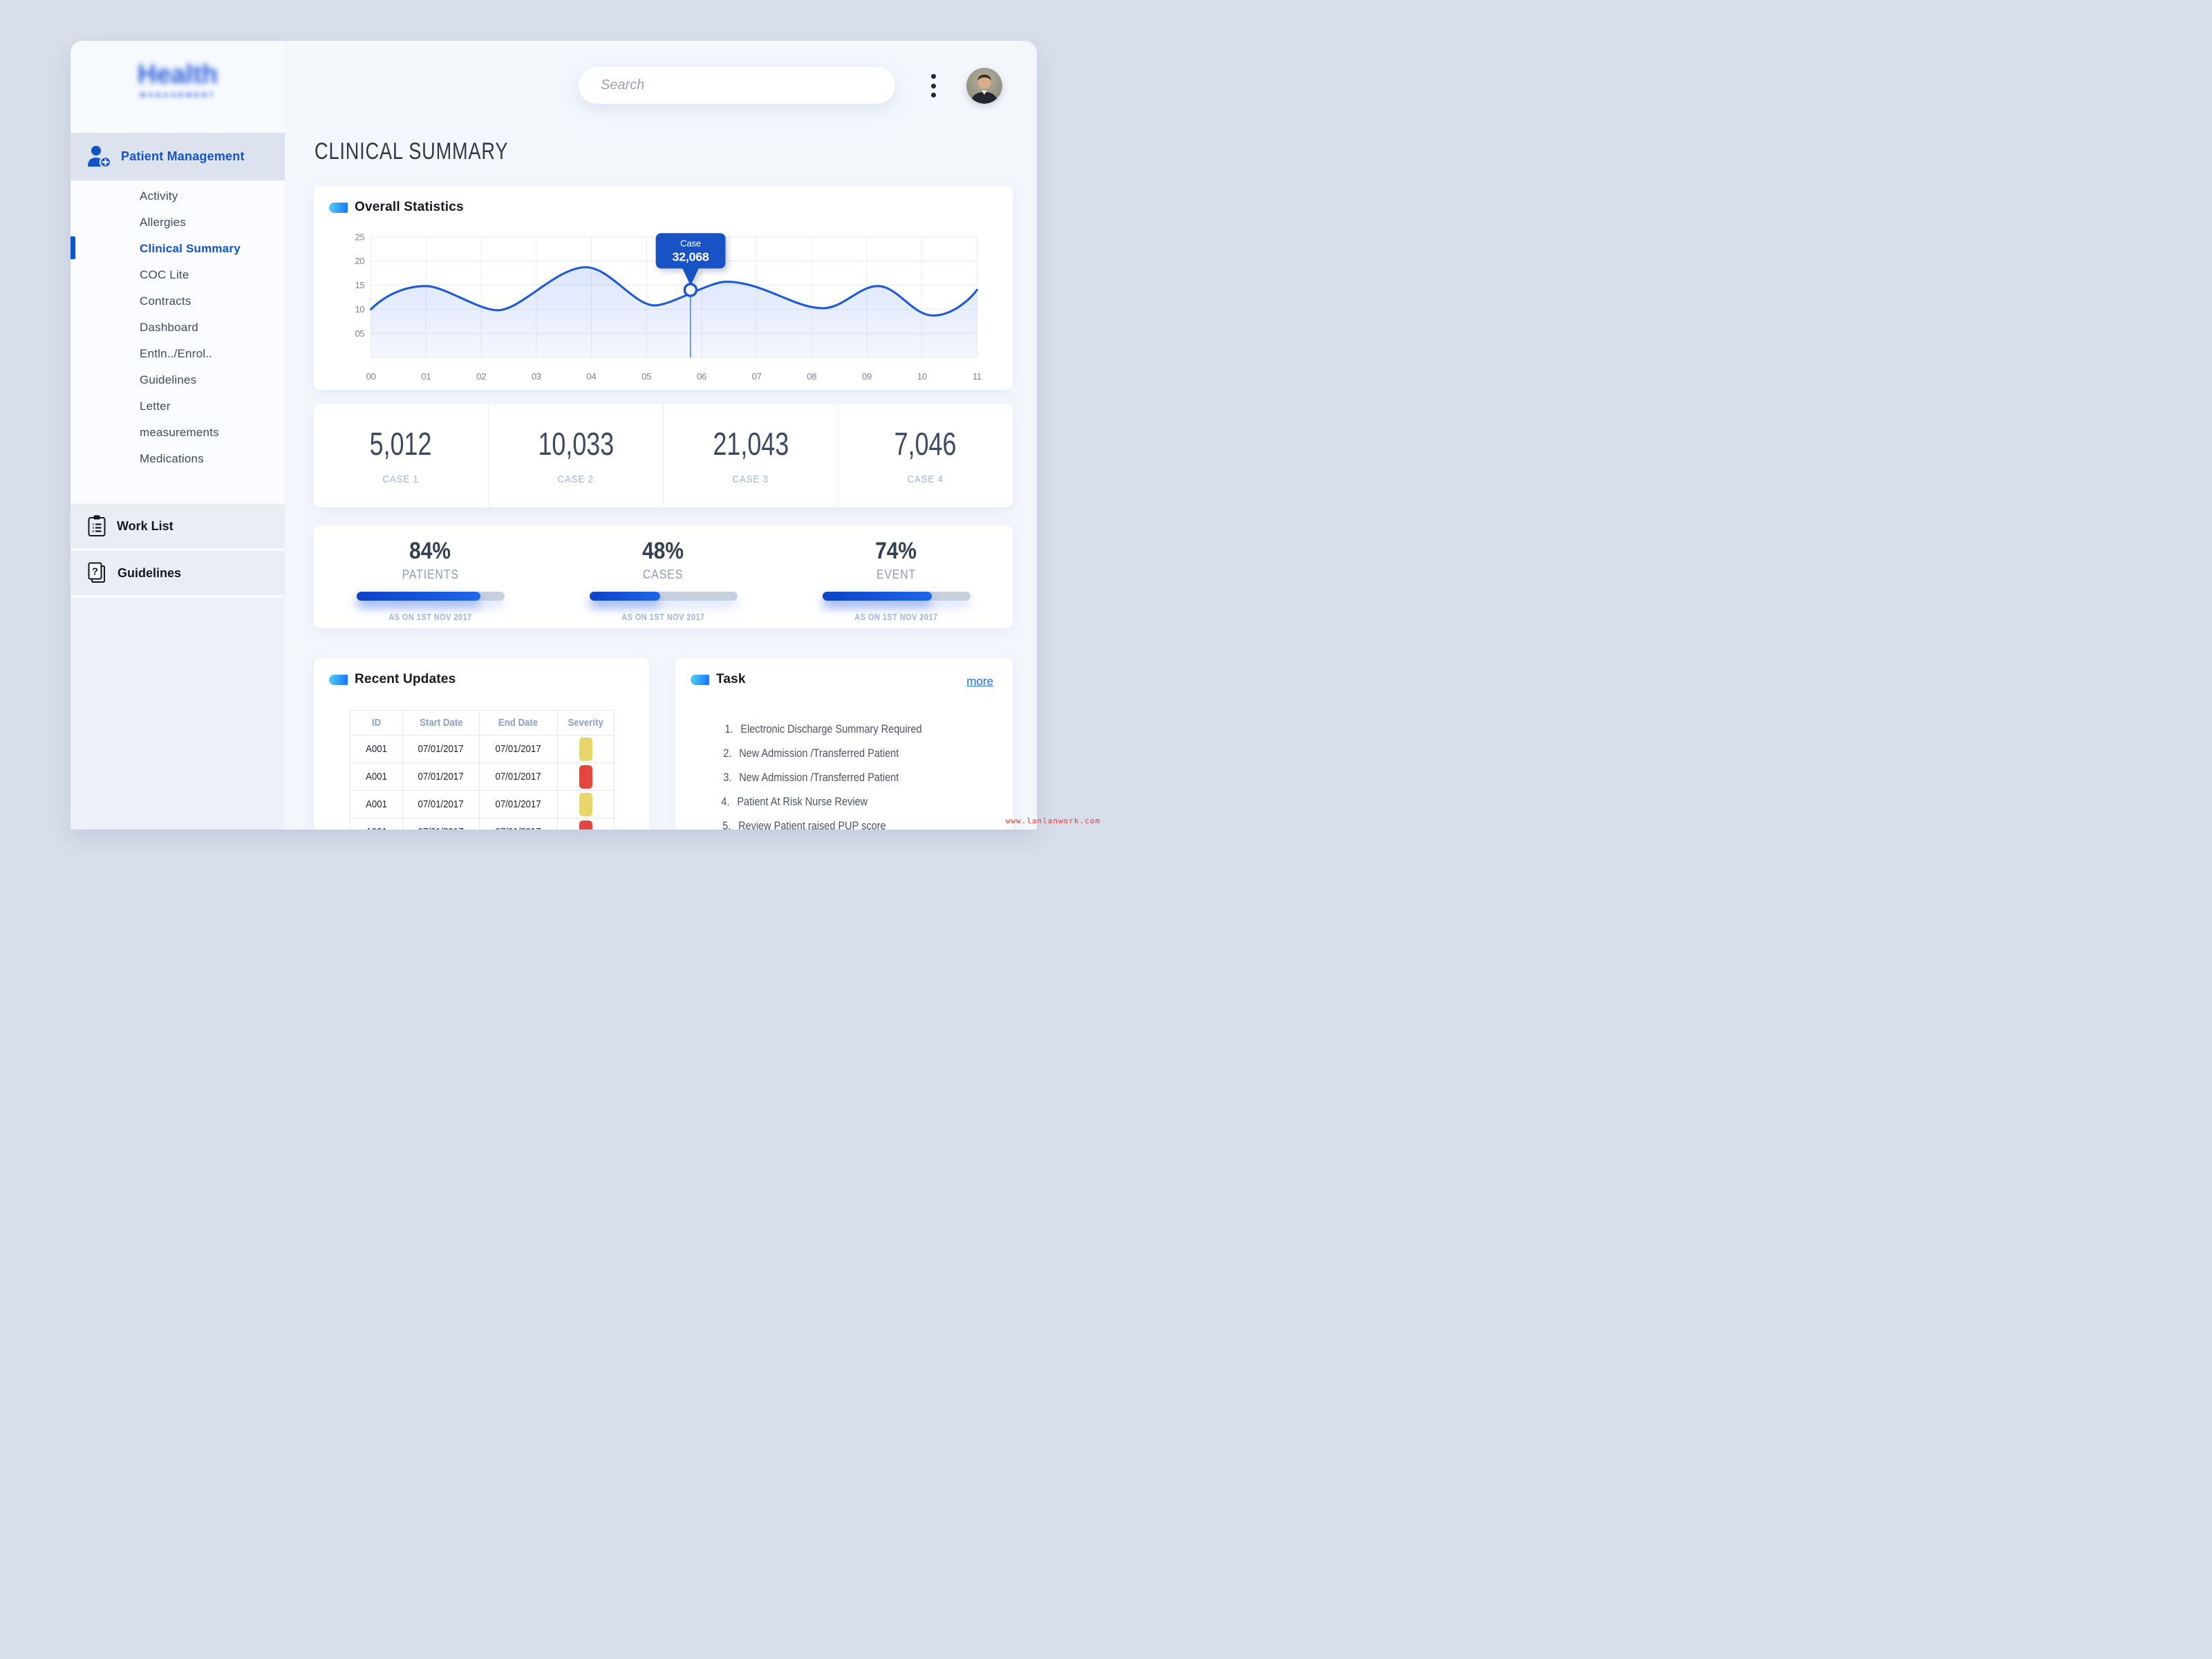  Describe the element at coordinates (177, 95) in the screenshot. I see `app-logo-subtitle: MANAGEMENT` at that location.